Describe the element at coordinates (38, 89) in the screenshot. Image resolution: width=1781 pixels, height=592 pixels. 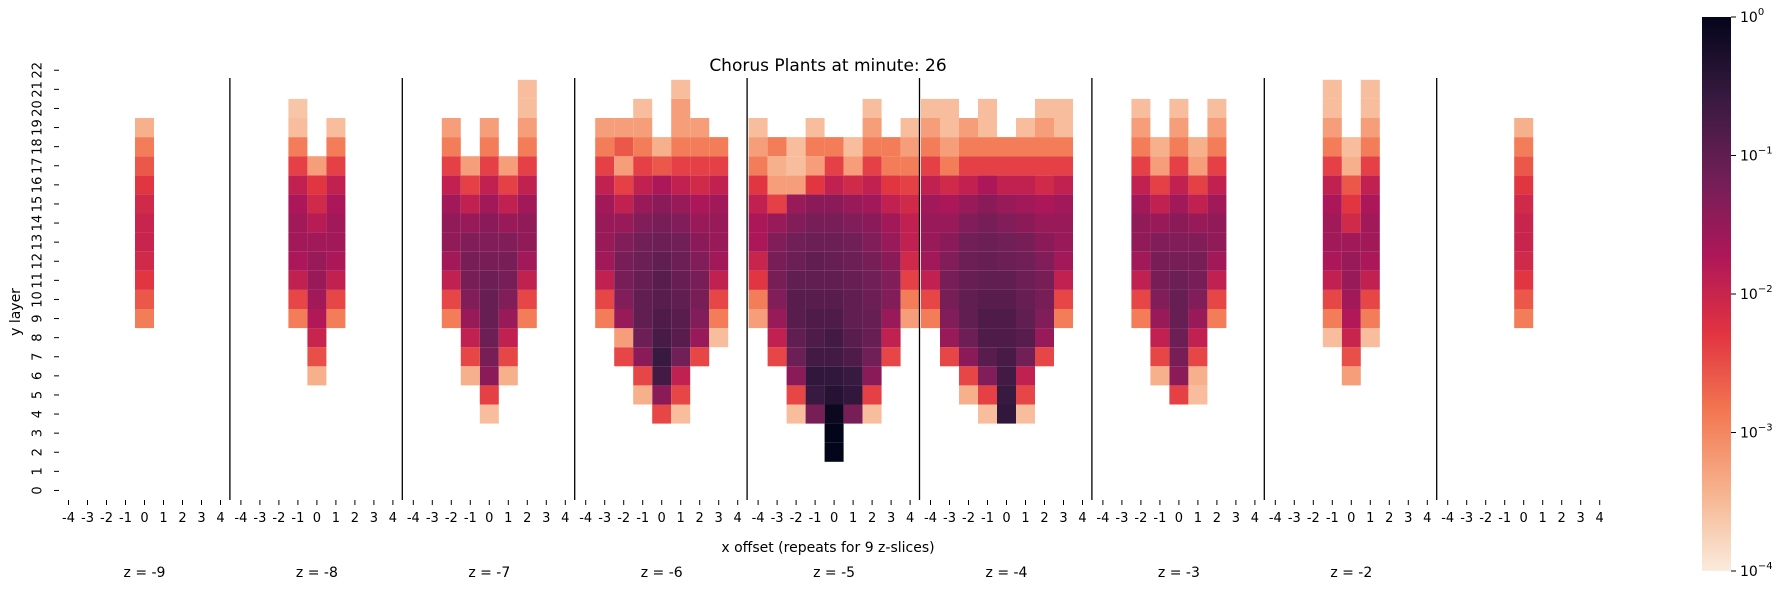
I see `y-tick-label: 21` at that location.